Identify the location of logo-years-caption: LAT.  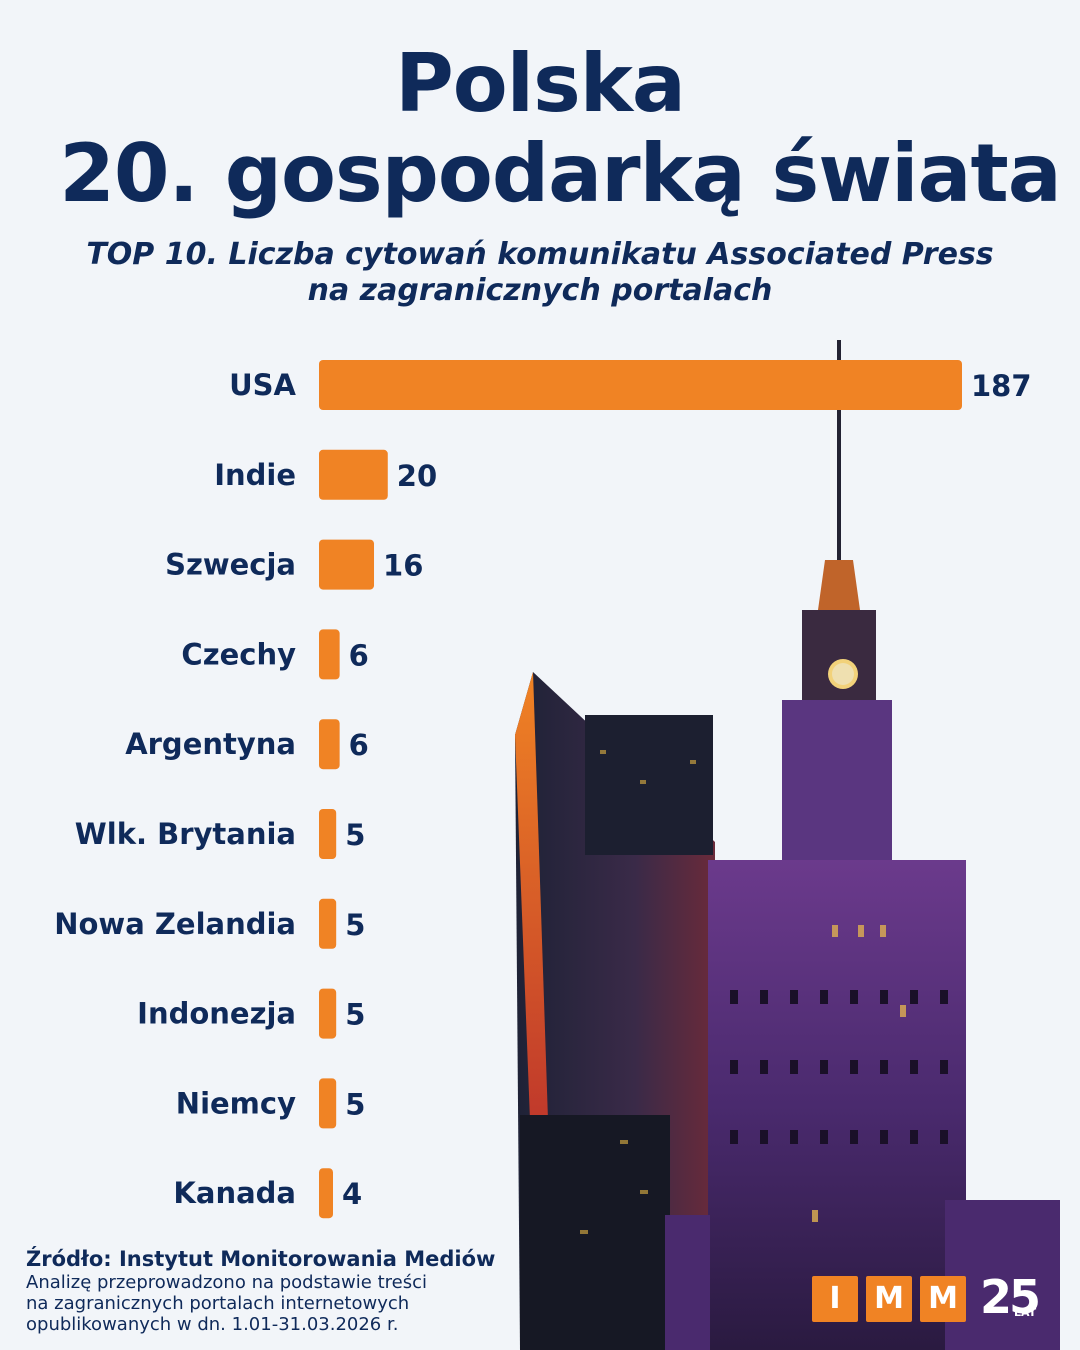
(1025, 1312).